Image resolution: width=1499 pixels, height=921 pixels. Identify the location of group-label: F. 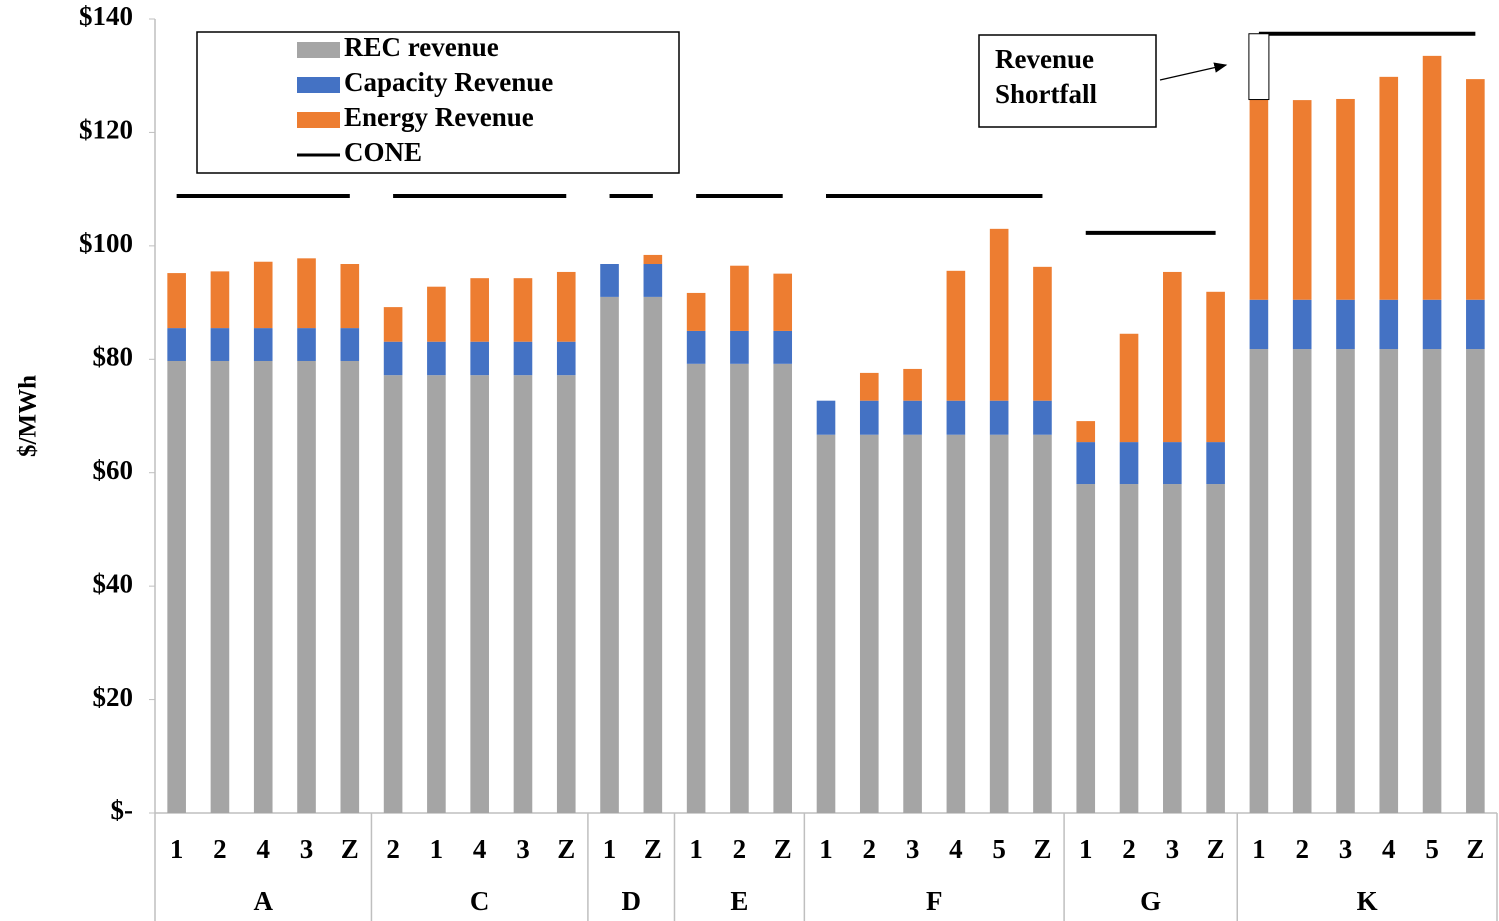
(934, 901).